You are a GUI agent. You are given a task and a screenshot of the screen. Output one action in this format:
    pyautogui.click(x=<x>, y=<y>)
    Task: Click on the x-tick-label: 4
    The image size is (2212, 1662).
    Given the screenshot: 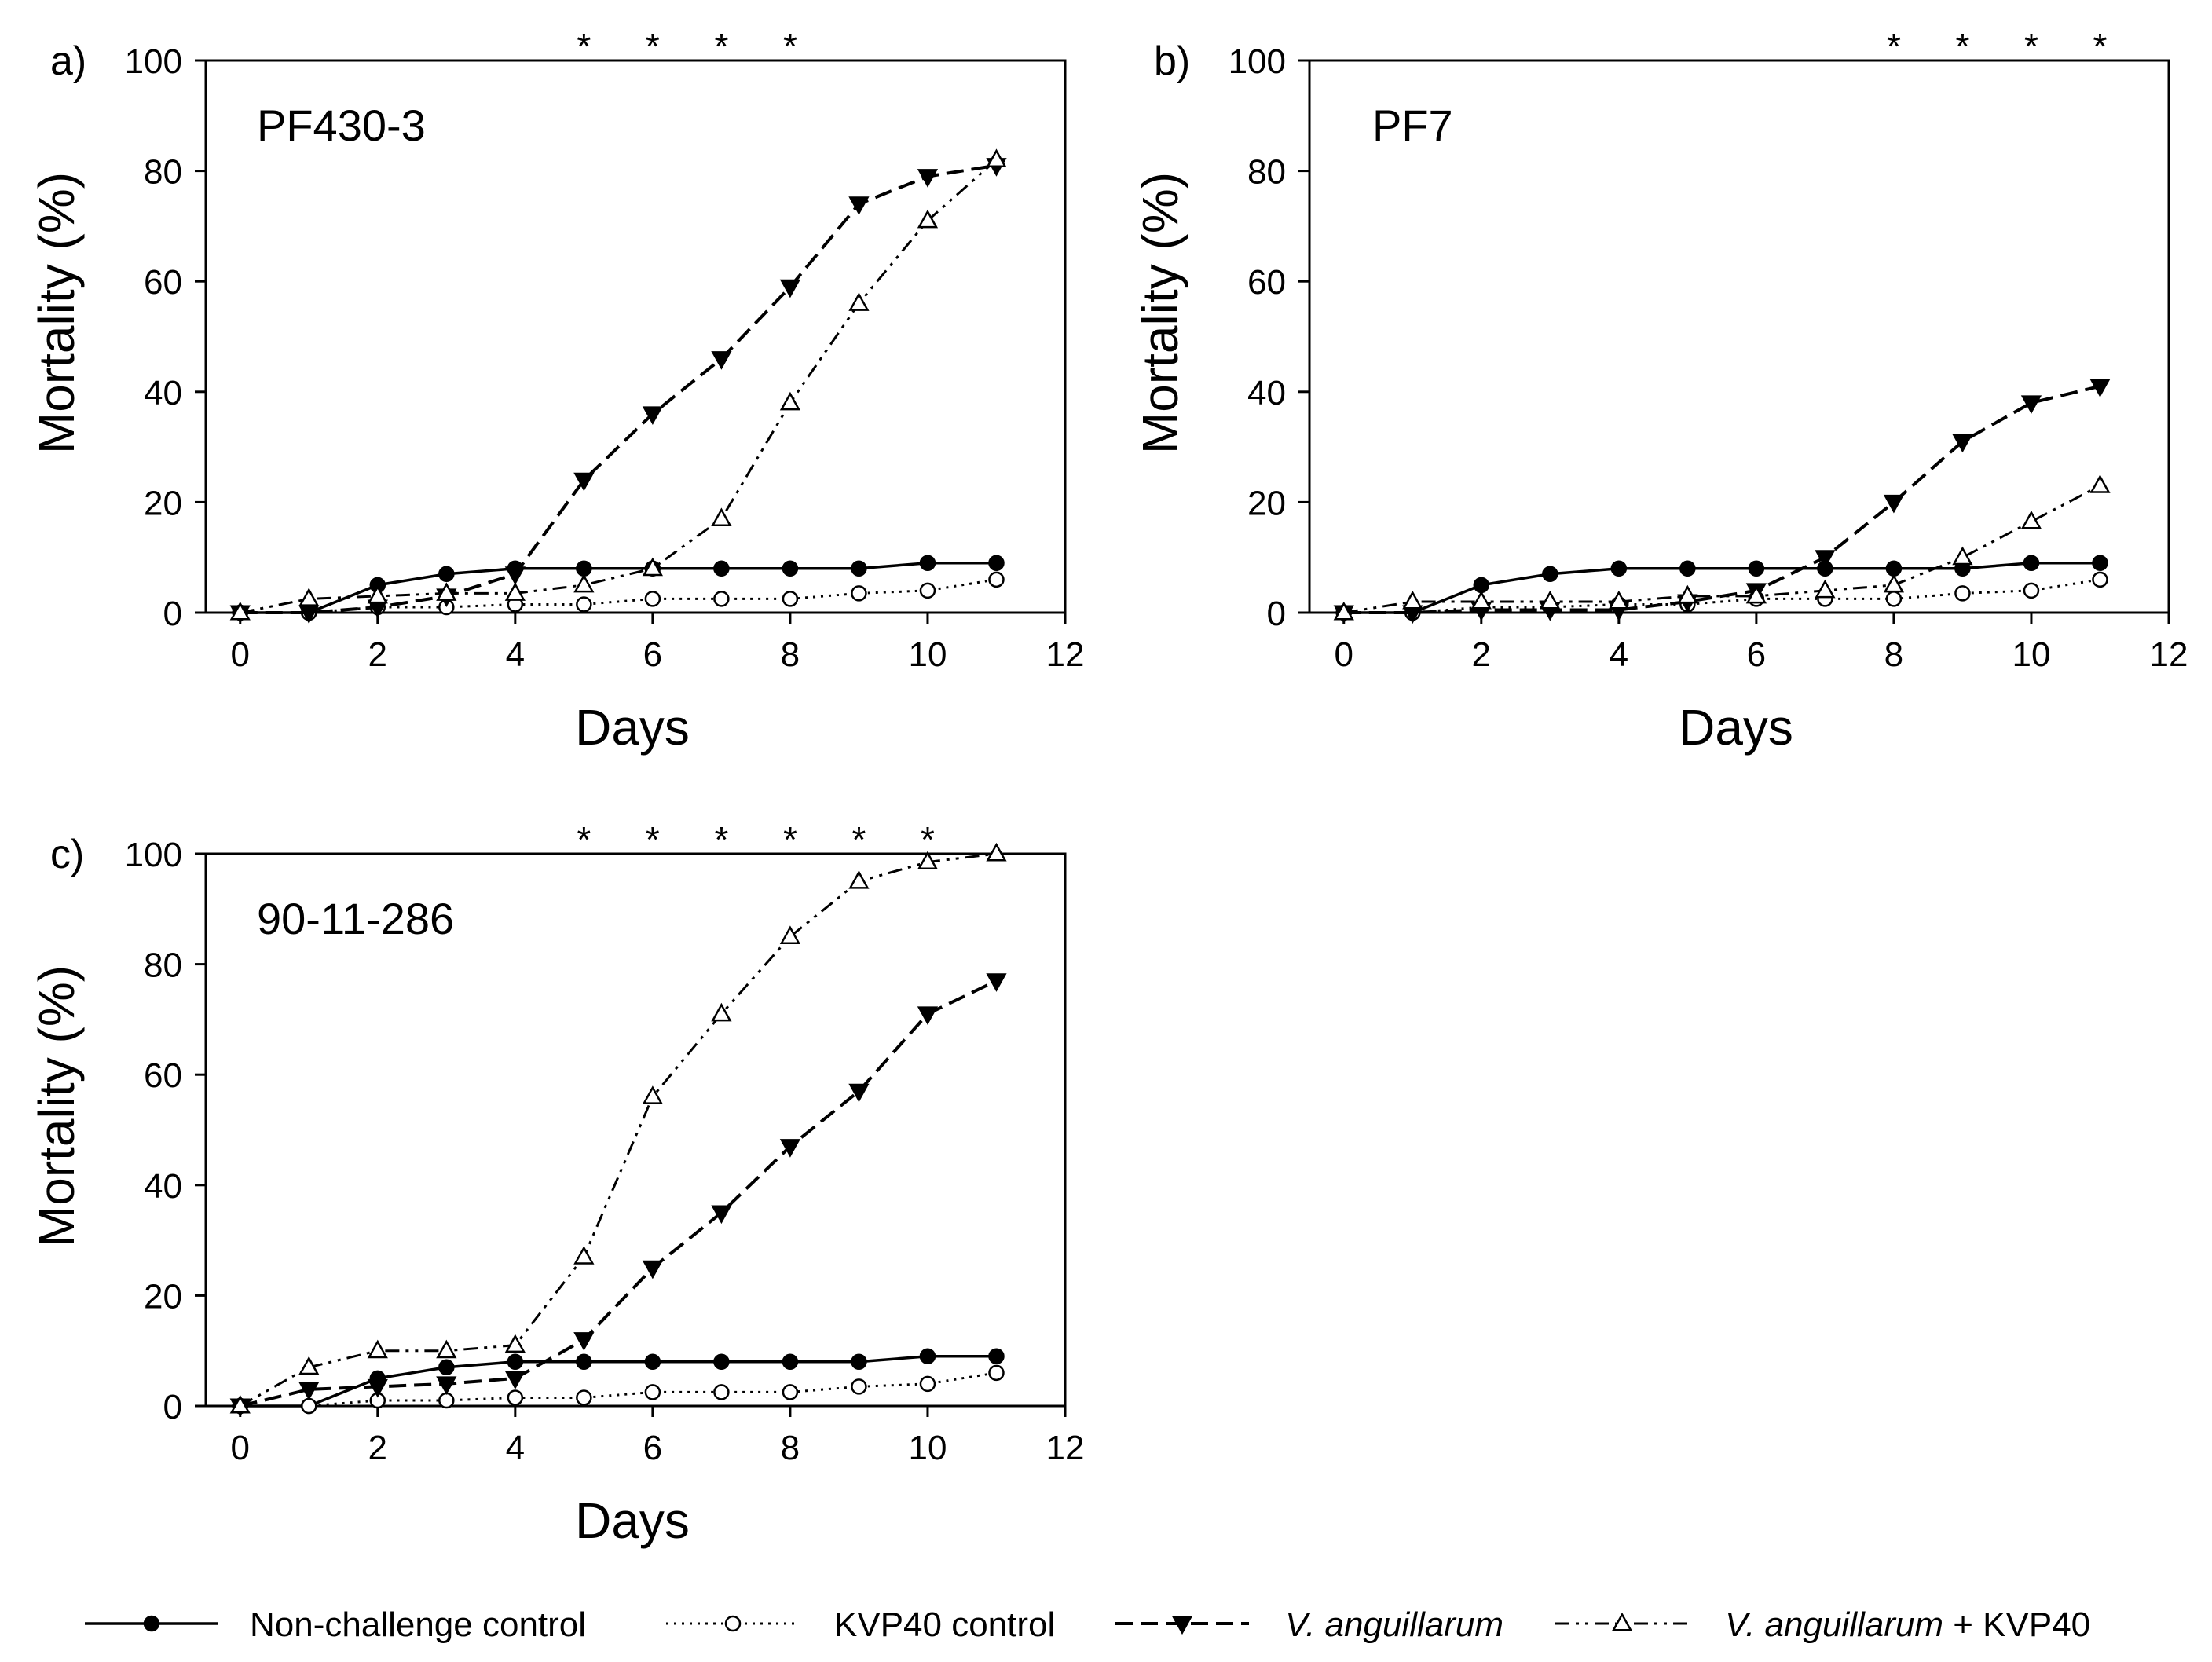 What is the action you would take?
    pyautogui.click(x=1619, y=654)
    